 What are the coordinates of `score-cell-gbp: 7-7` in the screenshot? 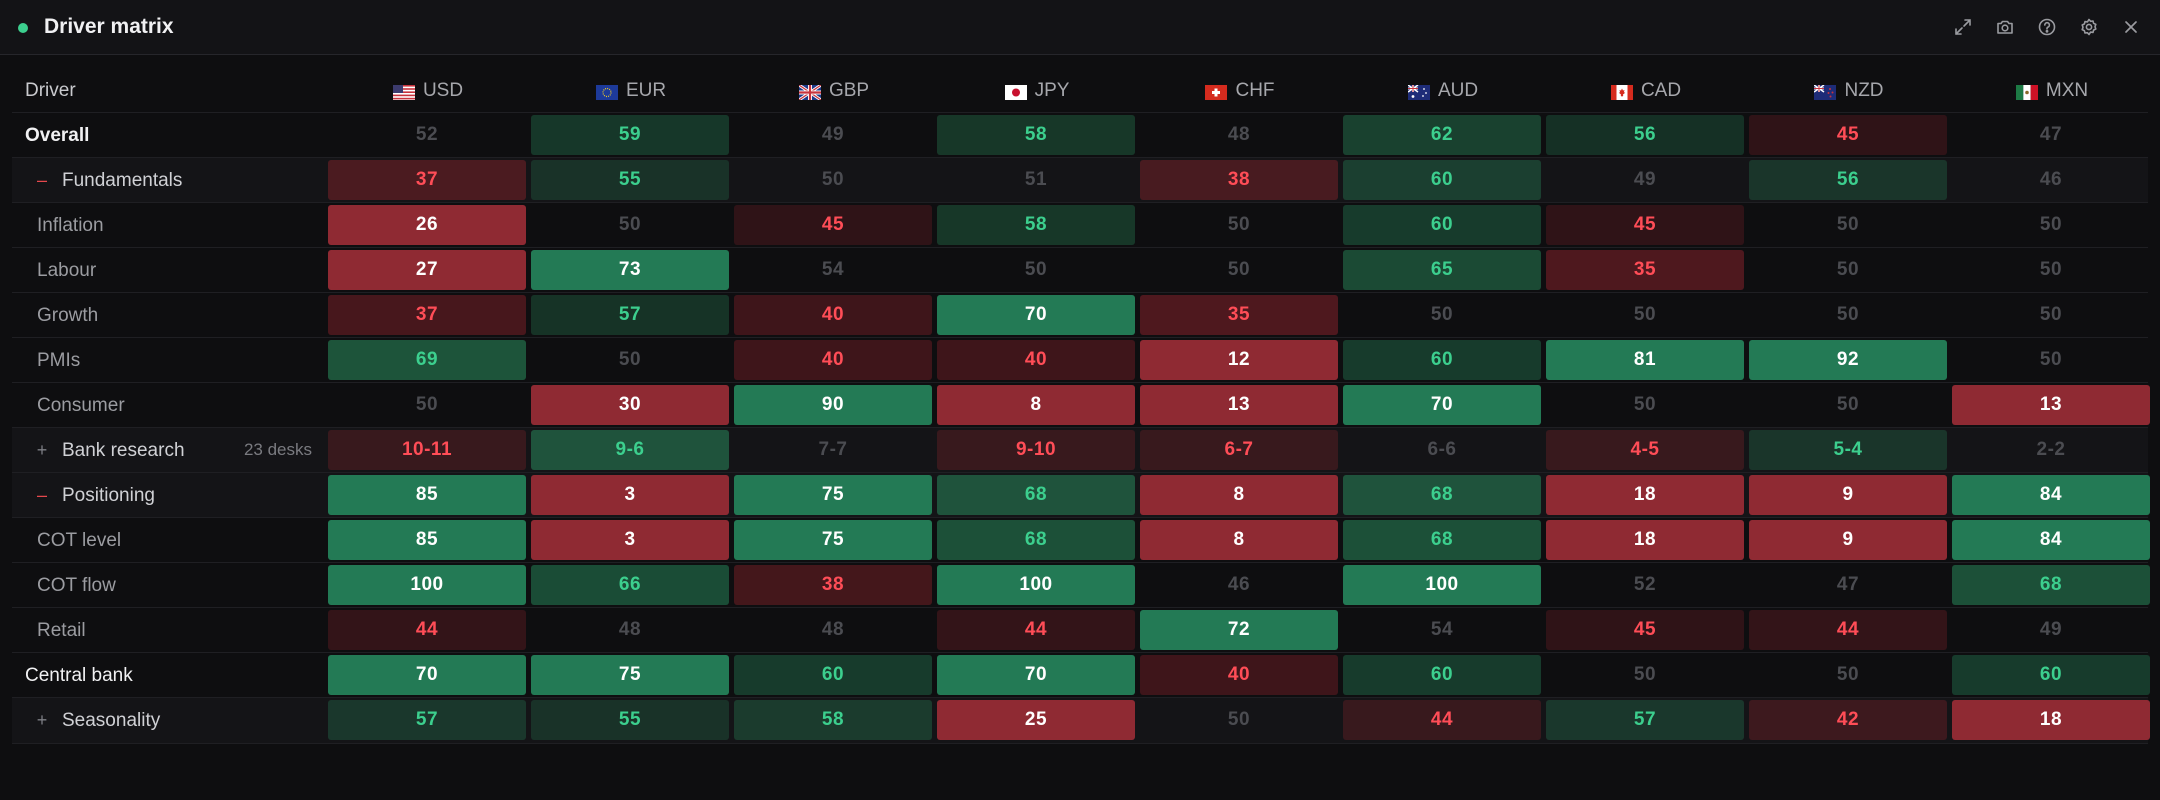 It's located at (833, 449).